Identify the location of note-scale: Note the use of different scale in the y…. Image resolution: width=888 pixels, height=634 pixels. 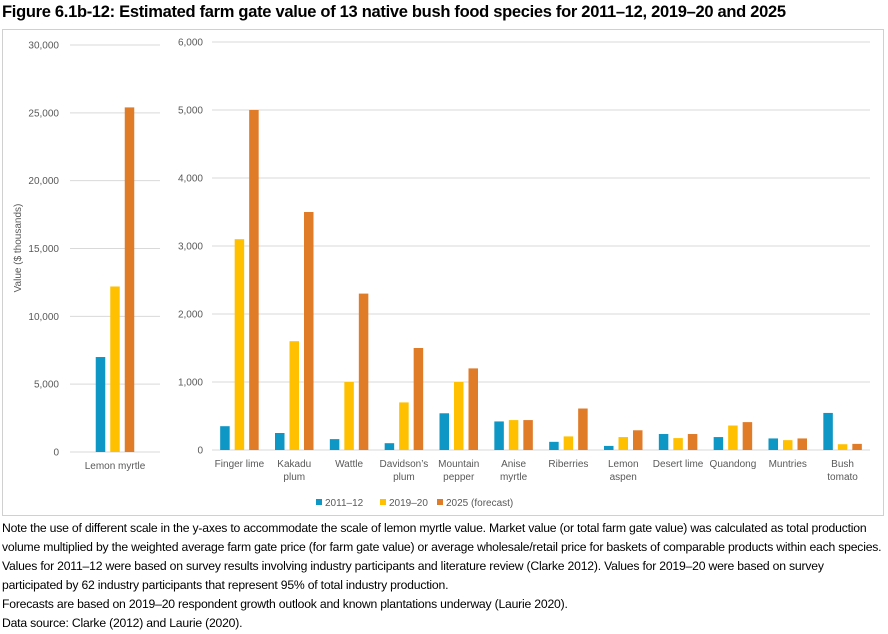
(442, 556).